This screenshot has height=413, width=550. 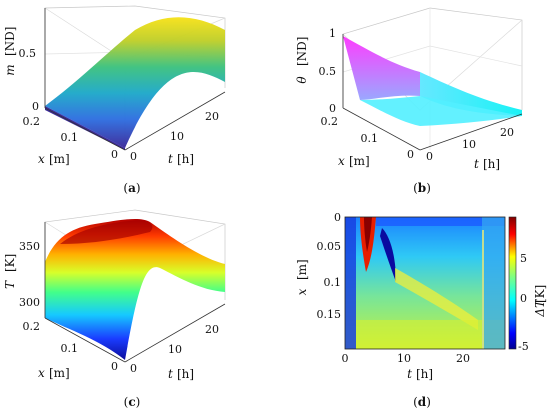 I want to click on c-caption: (c), so click(x=132, y=402).